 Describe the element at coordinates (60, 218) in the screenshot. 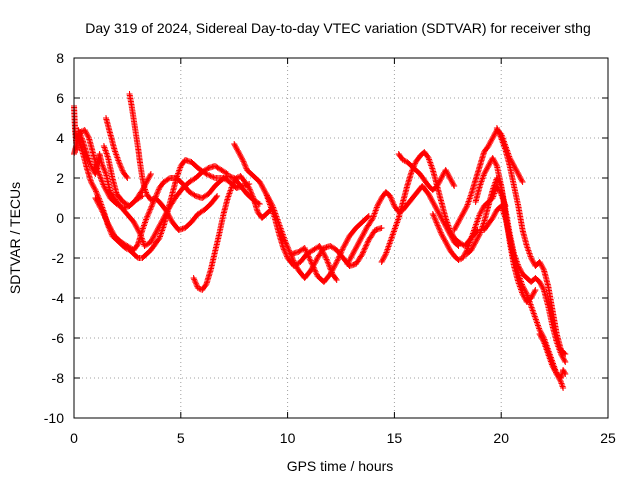

I see `y-tick-label: 0` at that location.